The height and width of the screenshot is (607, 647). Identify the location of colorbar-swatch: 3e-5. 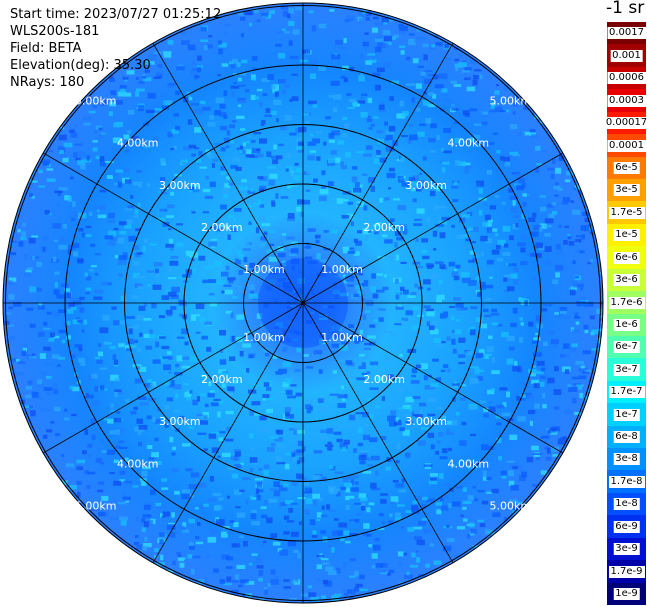
(626, 190).